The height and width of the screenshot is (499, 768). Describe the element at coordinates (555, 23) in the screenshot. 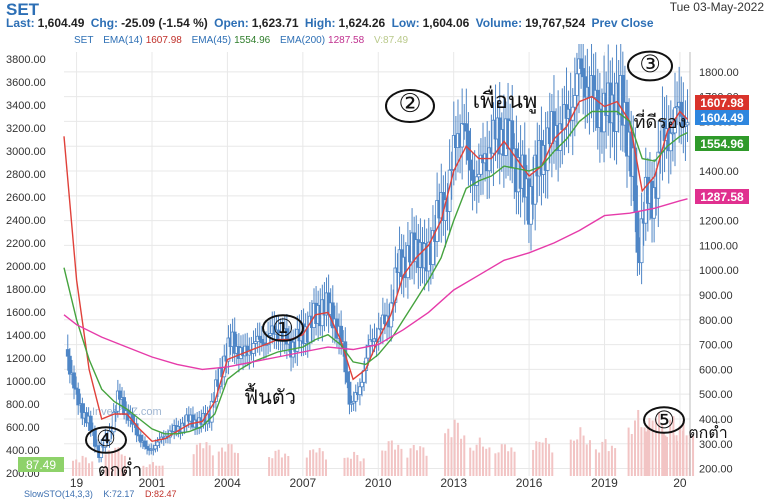

I see `volume-value: 19,767,524` at that location.